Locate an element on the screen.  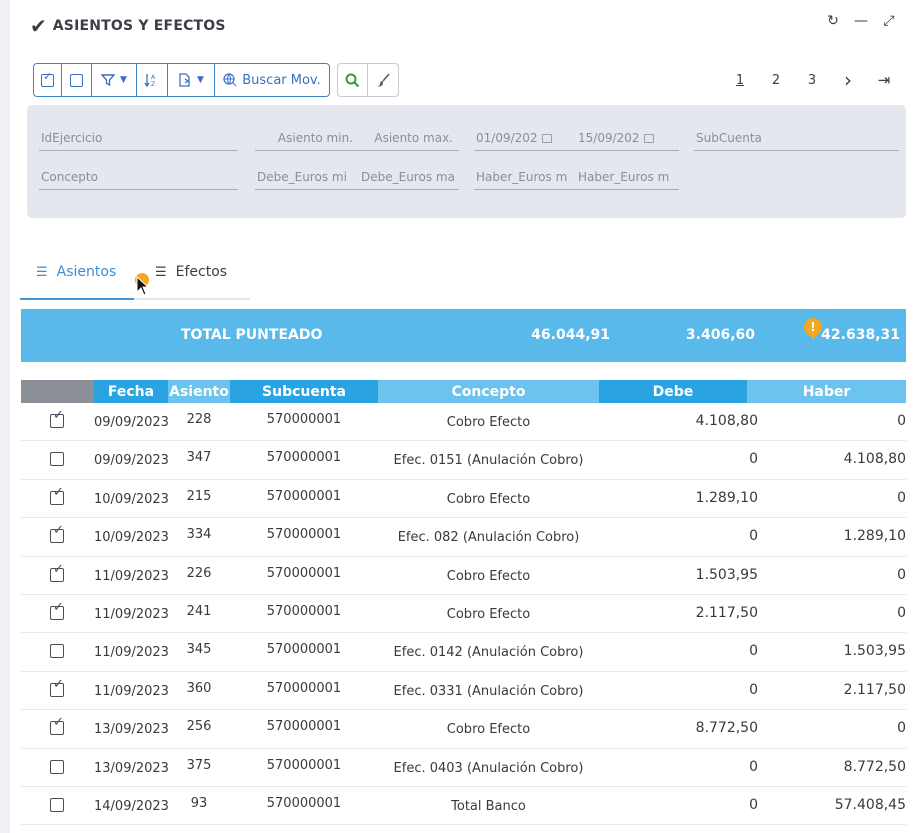
page-3-link: 3 is located at coordinates (812, 80).